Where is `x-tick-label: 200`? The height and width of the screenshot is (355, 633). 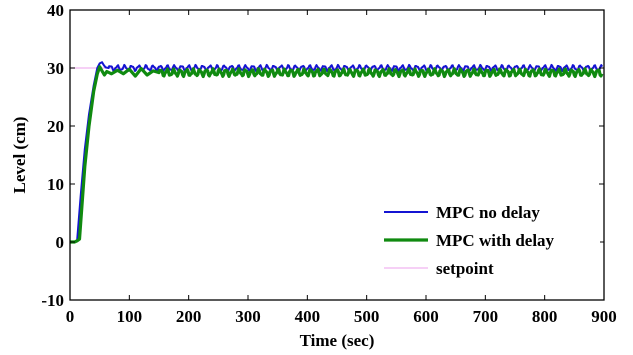
x-tick-label: 200 is located at coordinates (189, 316).